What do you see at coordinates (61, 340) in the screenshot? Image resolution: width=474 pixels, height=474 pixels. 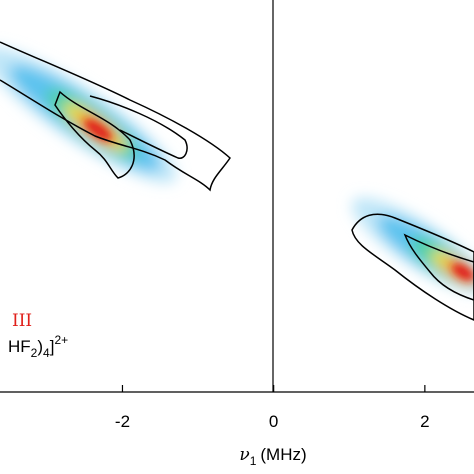 I see `annotation-charge: 2+` at bounding box center [61, 340].